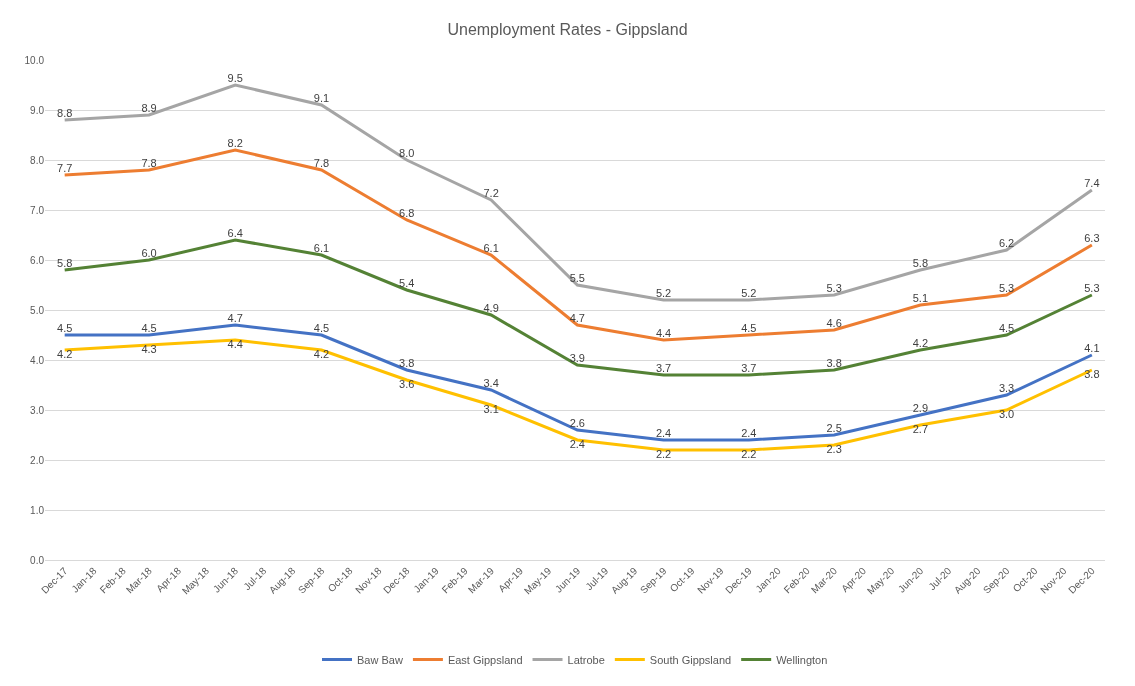 This screenshot has width=1135, height=686. What do you see at coordinates (577, 278) in the screenshot?
I see `data-label: 5.5` at bounding box center [577, 278].